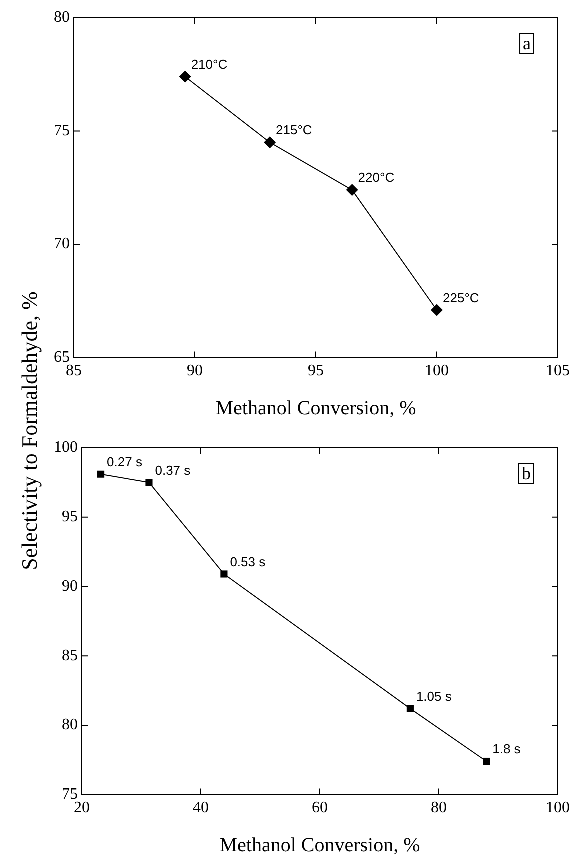 The image size is (574, 862). I want to click on annotation: b, so click(526, 474).